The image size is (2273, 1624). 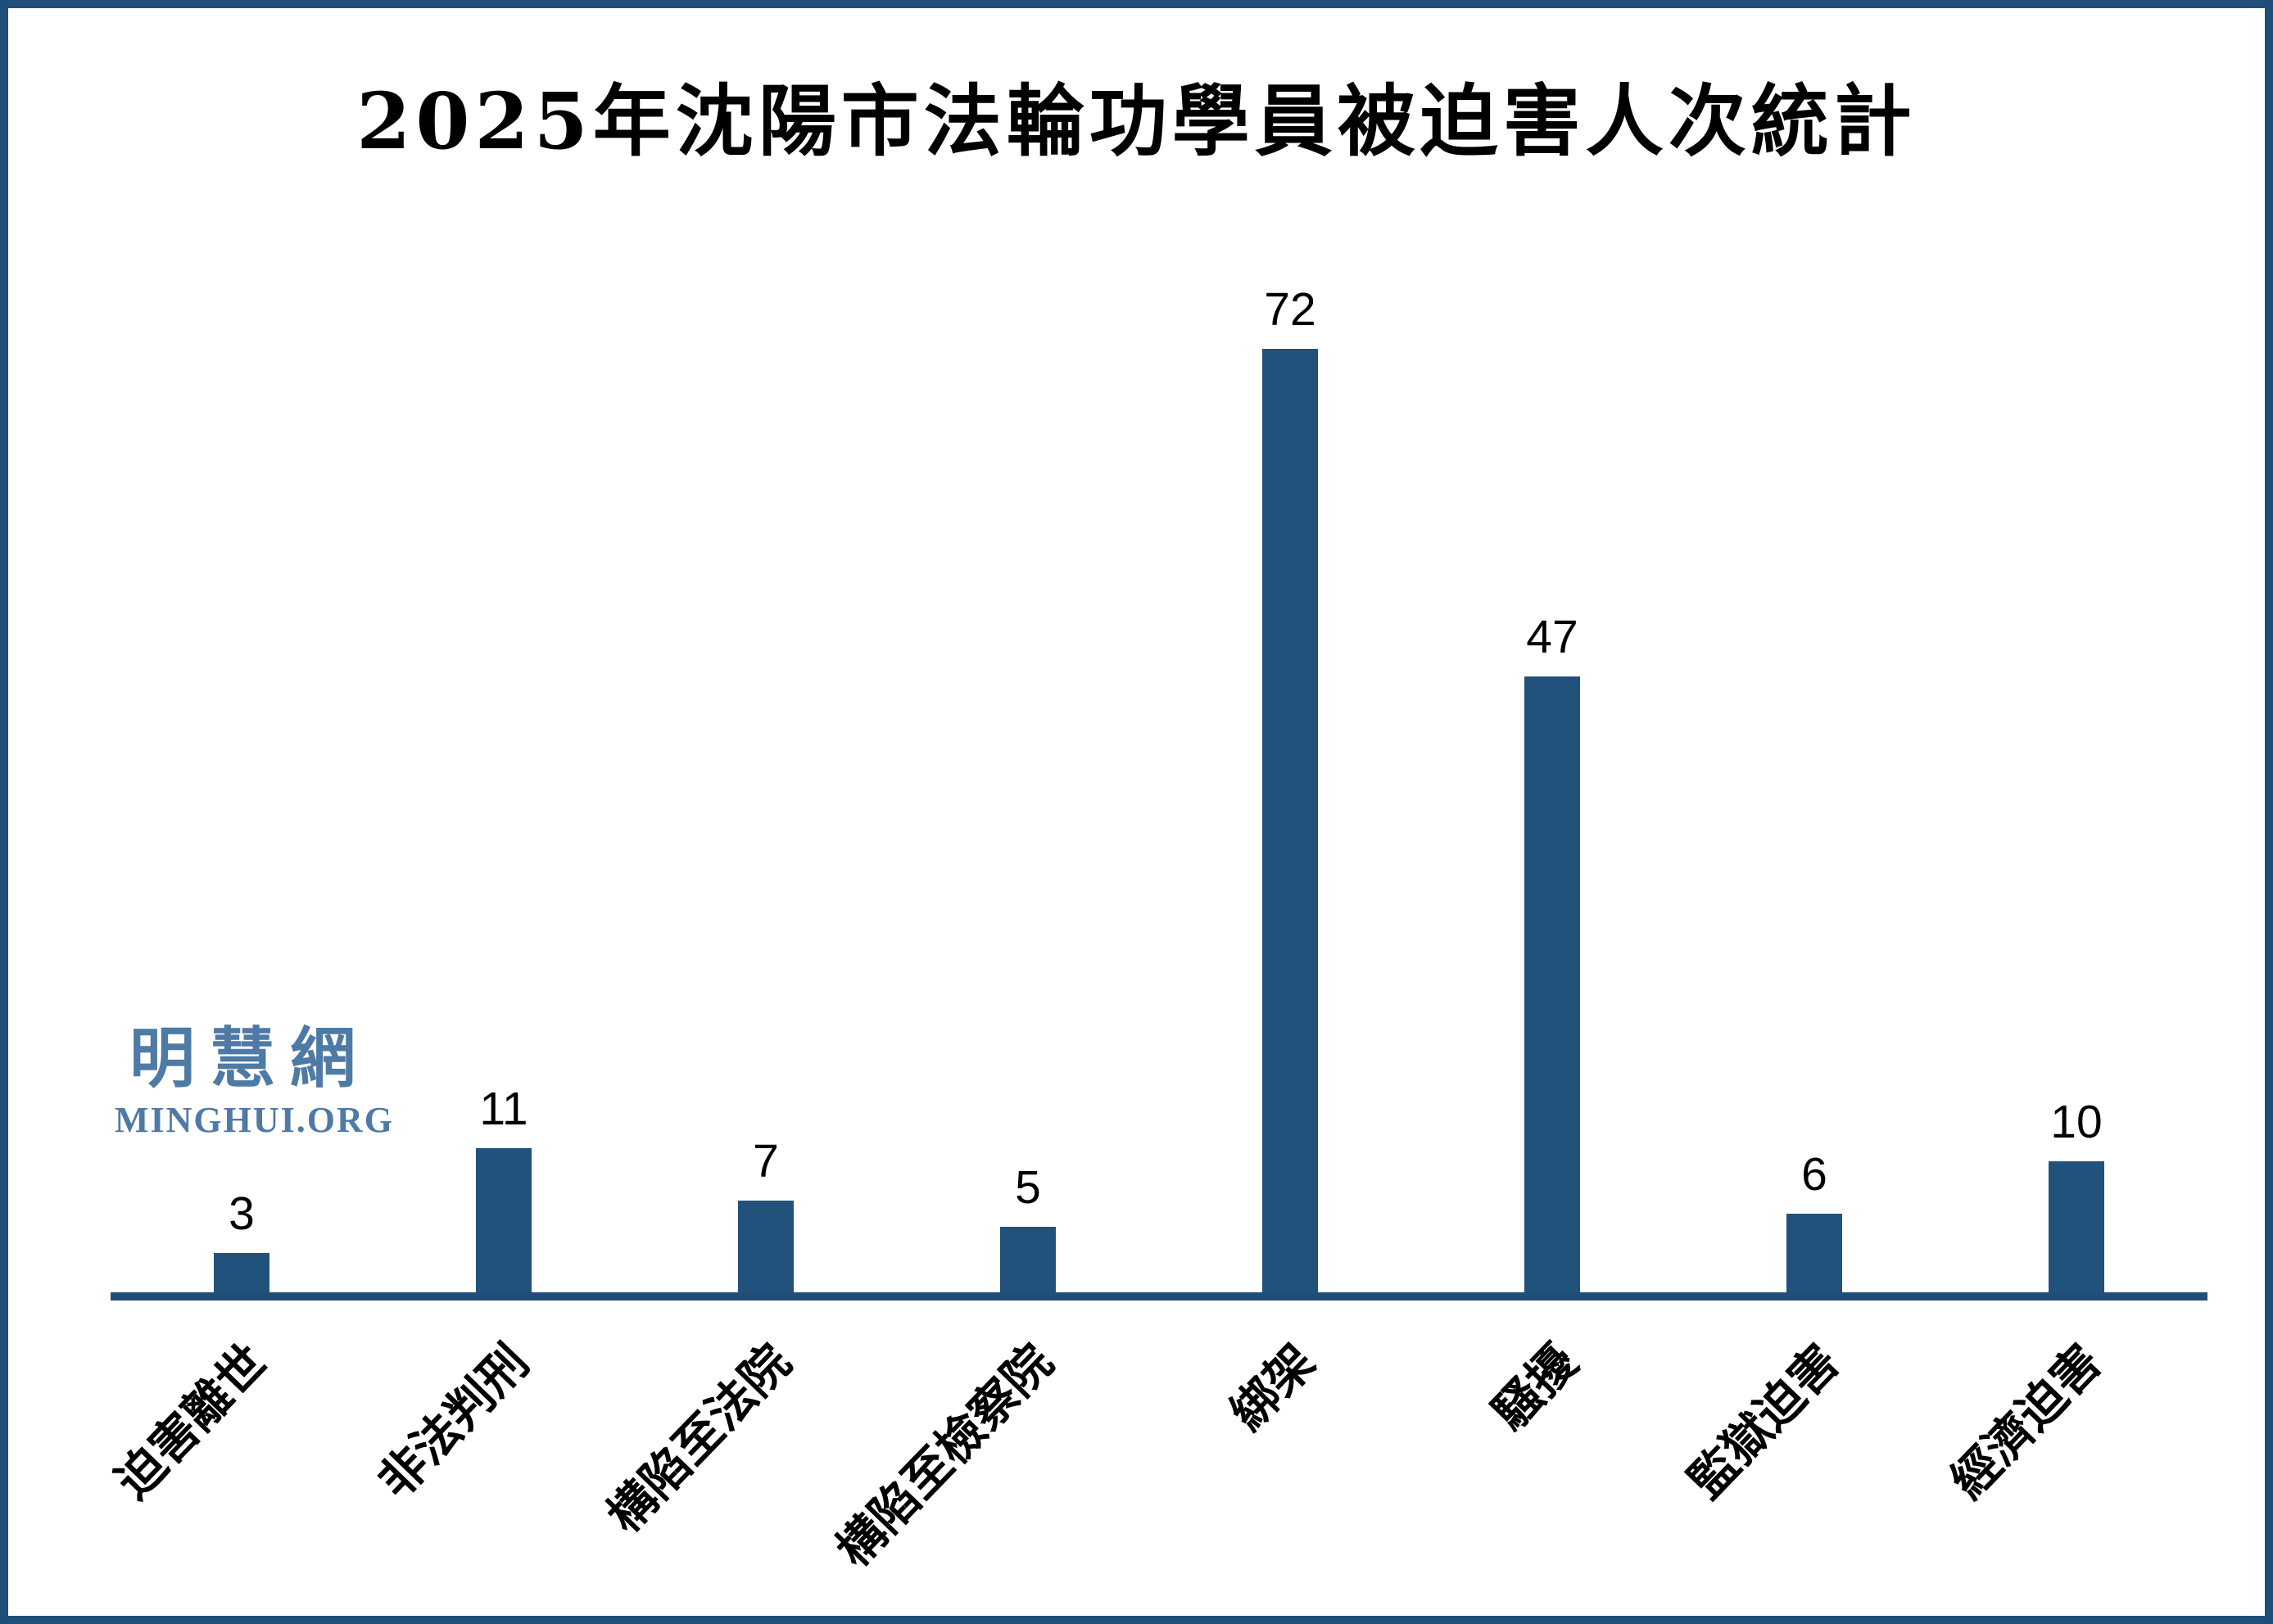 I want to click on chart-title: 2025年沈陽市法輪功學員被迫害人次統計, so click(x=1136, y=121).